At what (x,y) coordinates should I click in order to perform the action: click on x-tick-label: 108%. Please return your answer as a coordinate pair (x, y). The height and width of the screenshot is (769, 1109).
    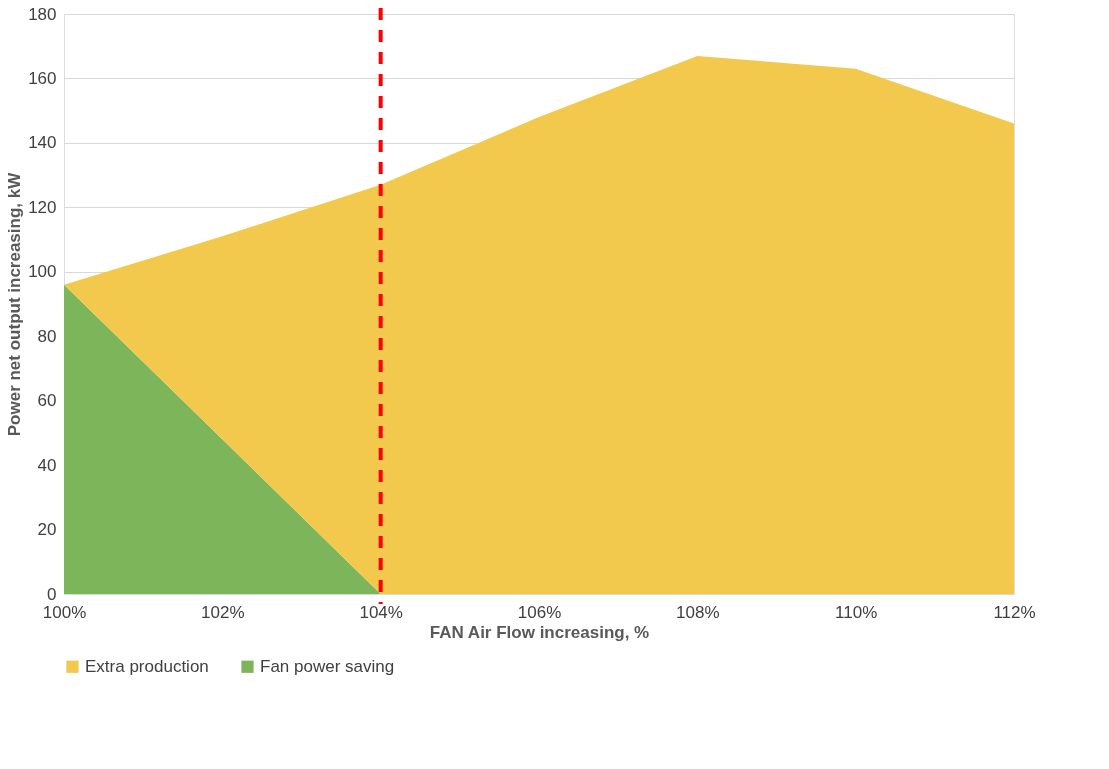
    Looking at the image, I should click on (698, 612).